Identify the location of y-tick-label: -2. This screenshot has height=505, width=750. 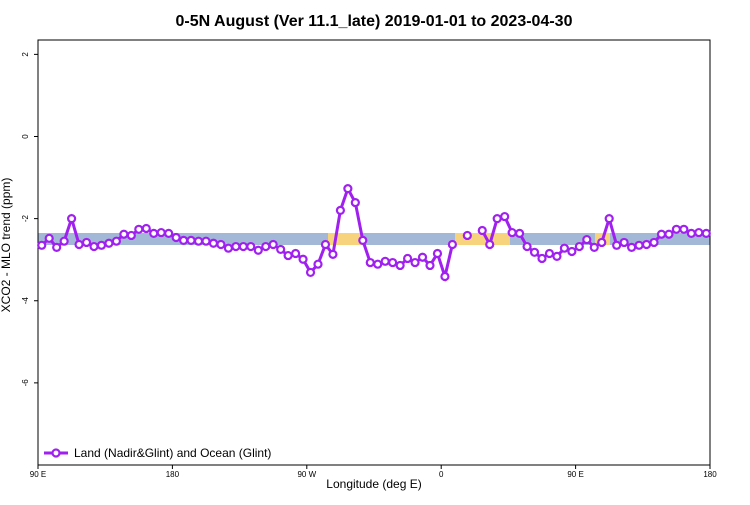
(25, 219).